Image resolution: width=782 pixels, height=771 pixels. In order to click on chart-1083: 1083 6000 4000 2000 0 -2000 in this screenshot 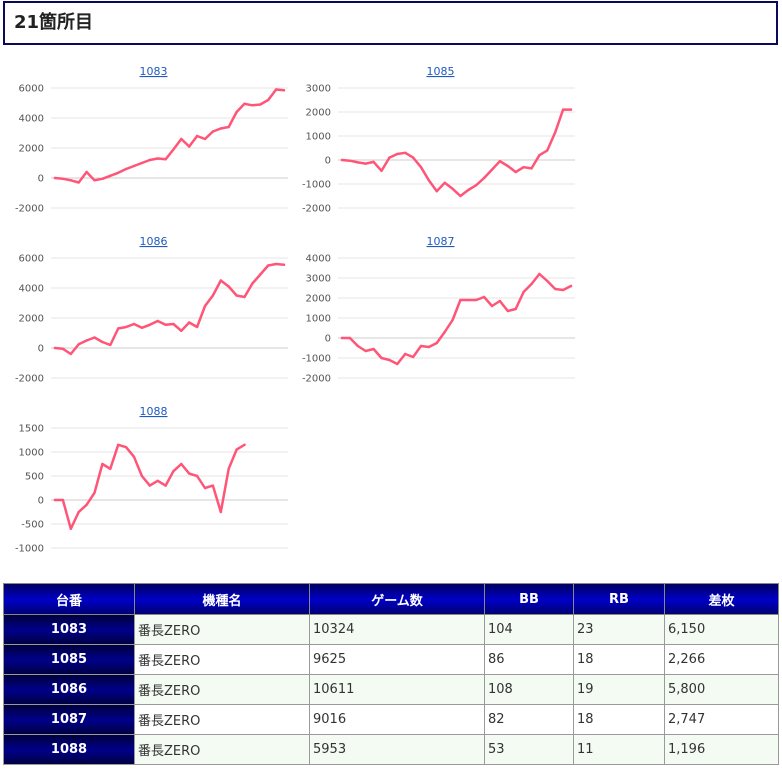, I will do `click(153, 145)`.